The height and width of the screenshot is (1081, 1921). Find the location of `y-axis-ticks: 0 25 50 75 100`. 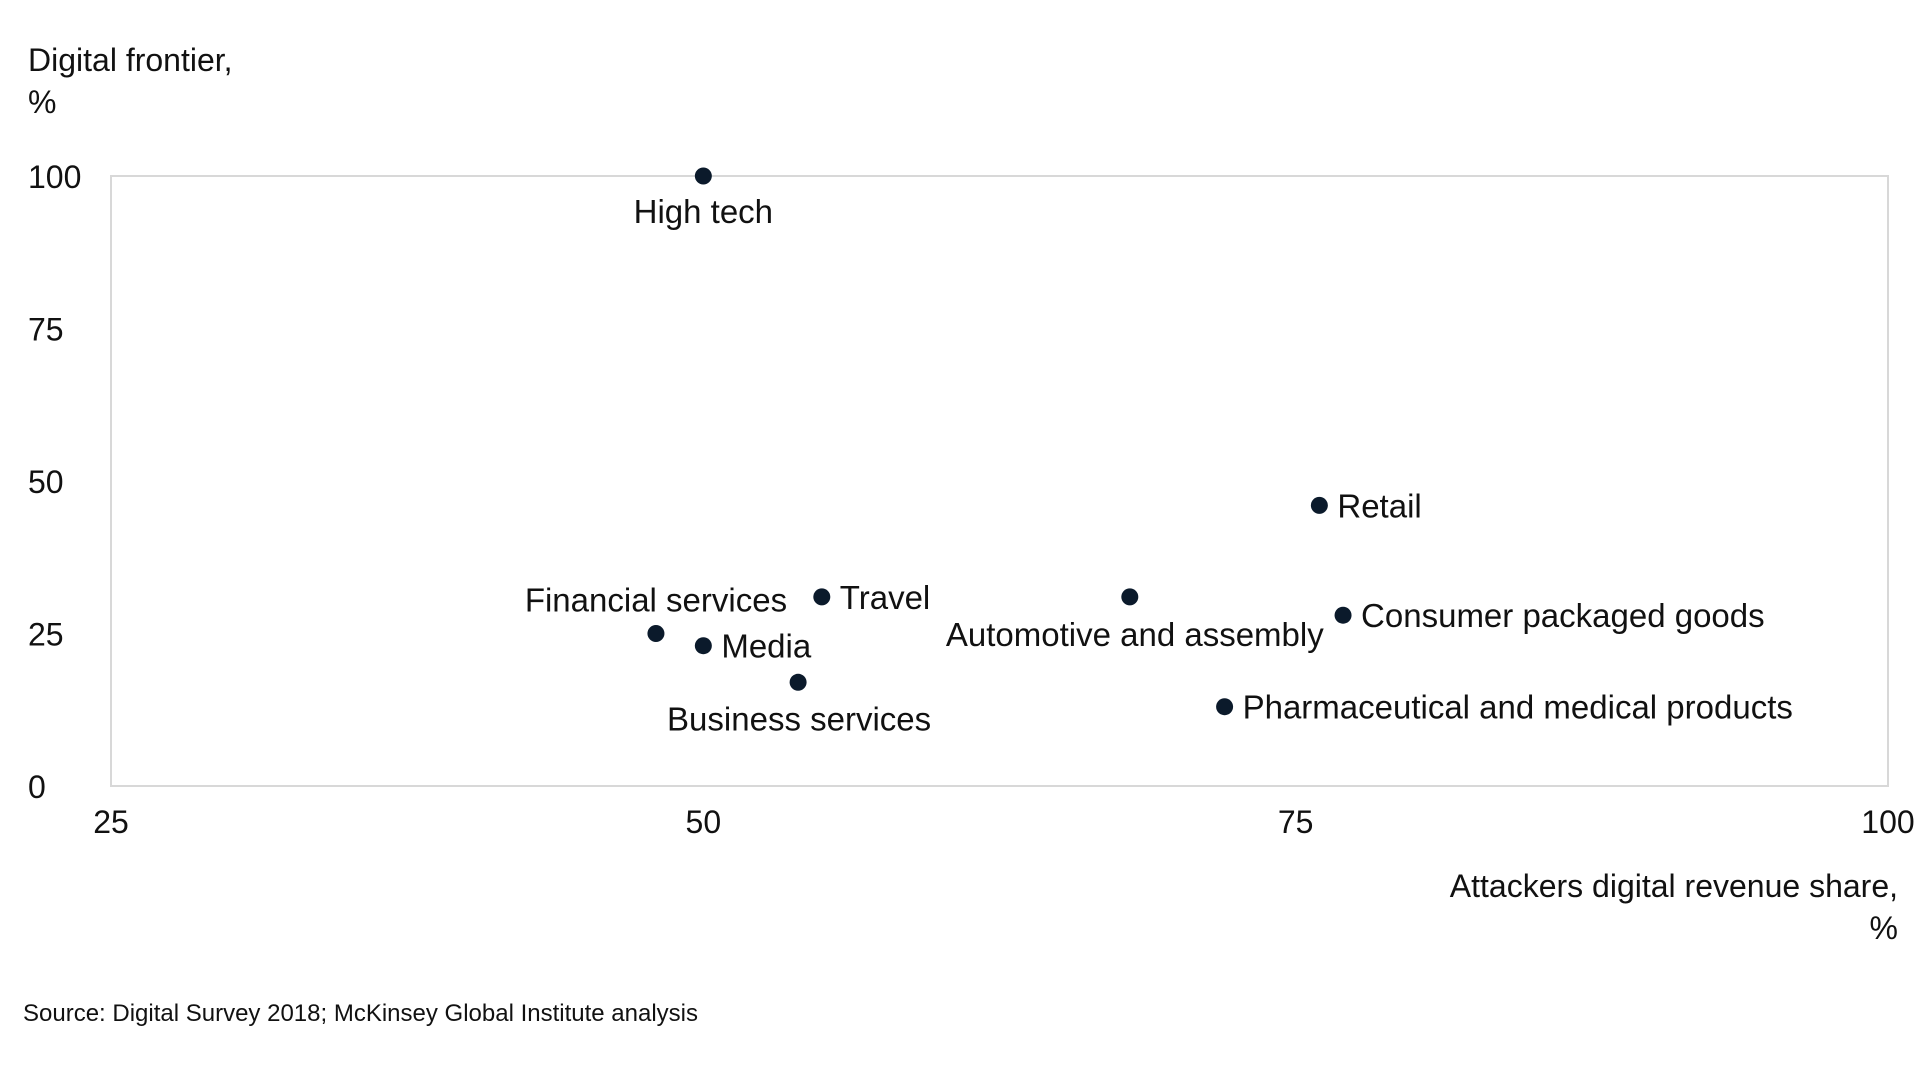

y-axis-ticks: 0 25 50 75 100 is located at coordinates (54, 482).